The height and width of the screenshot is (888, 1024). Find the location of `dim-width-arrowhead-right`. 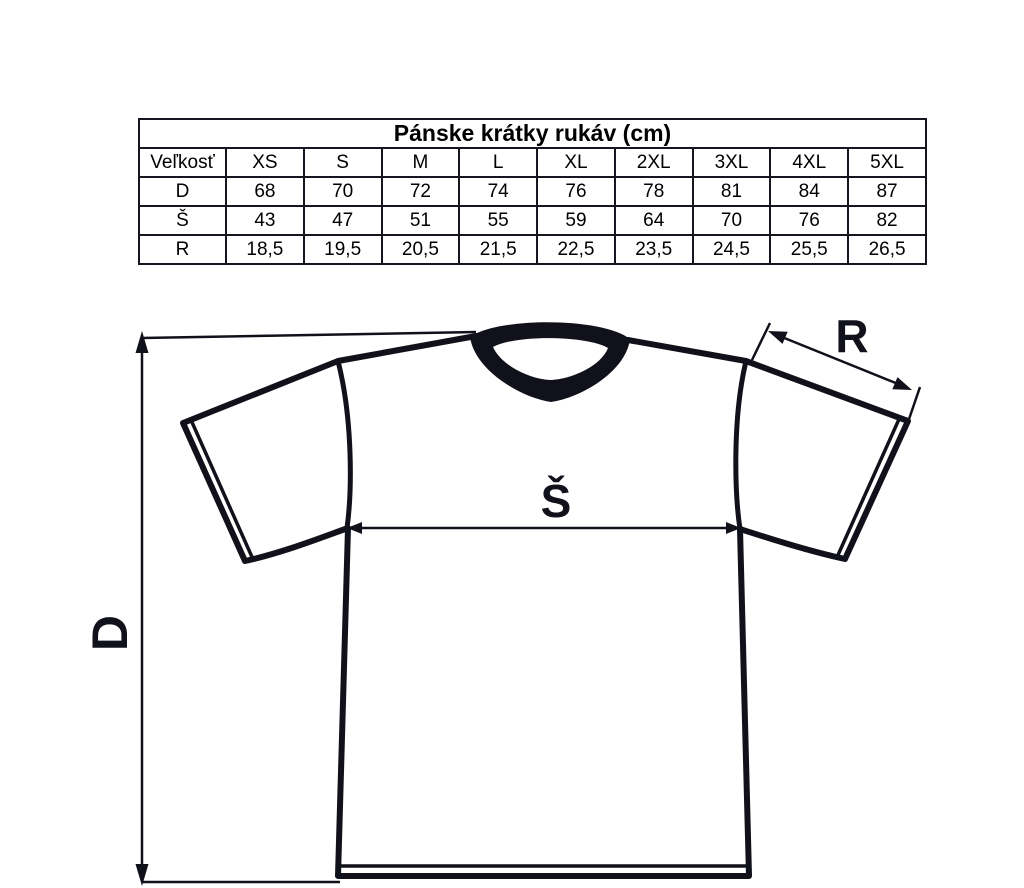

dim-width-arrowhead-right is located at coordinates (733, 528).